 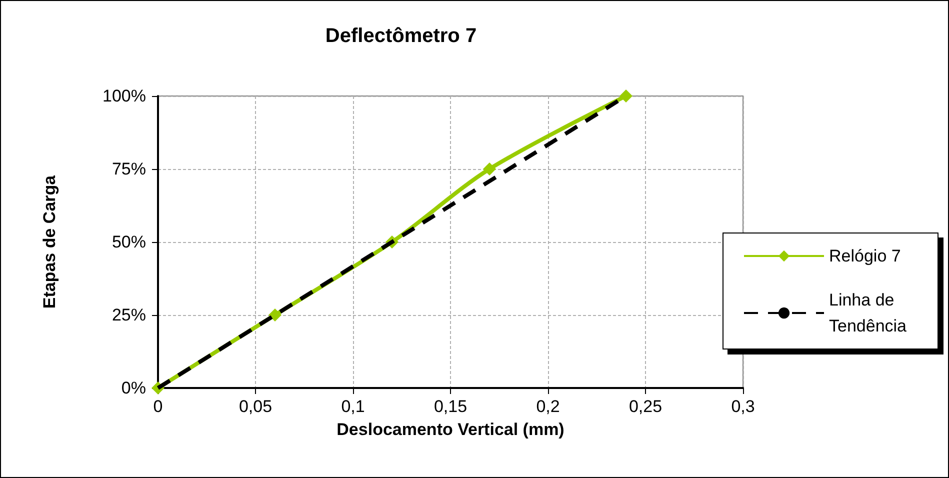 I want to click on x-tick-label: 0,25, so click(x=645, y=406).